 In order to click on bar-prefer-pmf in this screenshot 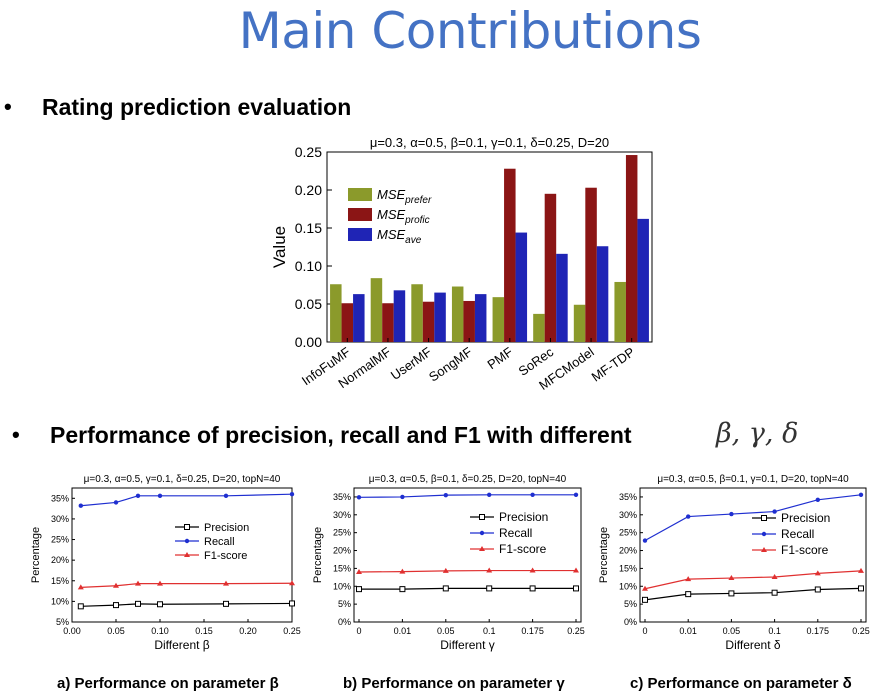, I will do `click(498, 319)`.